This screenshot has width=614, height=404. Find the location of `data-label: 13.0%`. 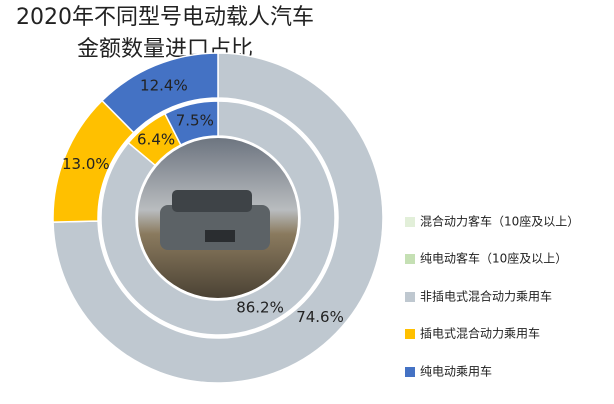

data-label: 13.0% is located at coordinates (86, 164).